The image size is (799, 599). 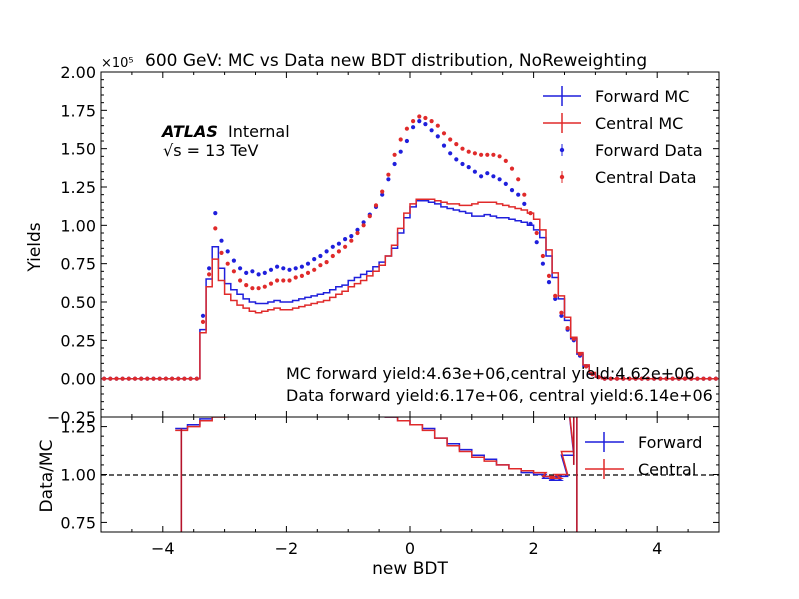 What do you see at coordinates (642, 96) in the screenshot?
I see `legend-label-forward-mc: Forward MC` at bounding box center [642, 96].